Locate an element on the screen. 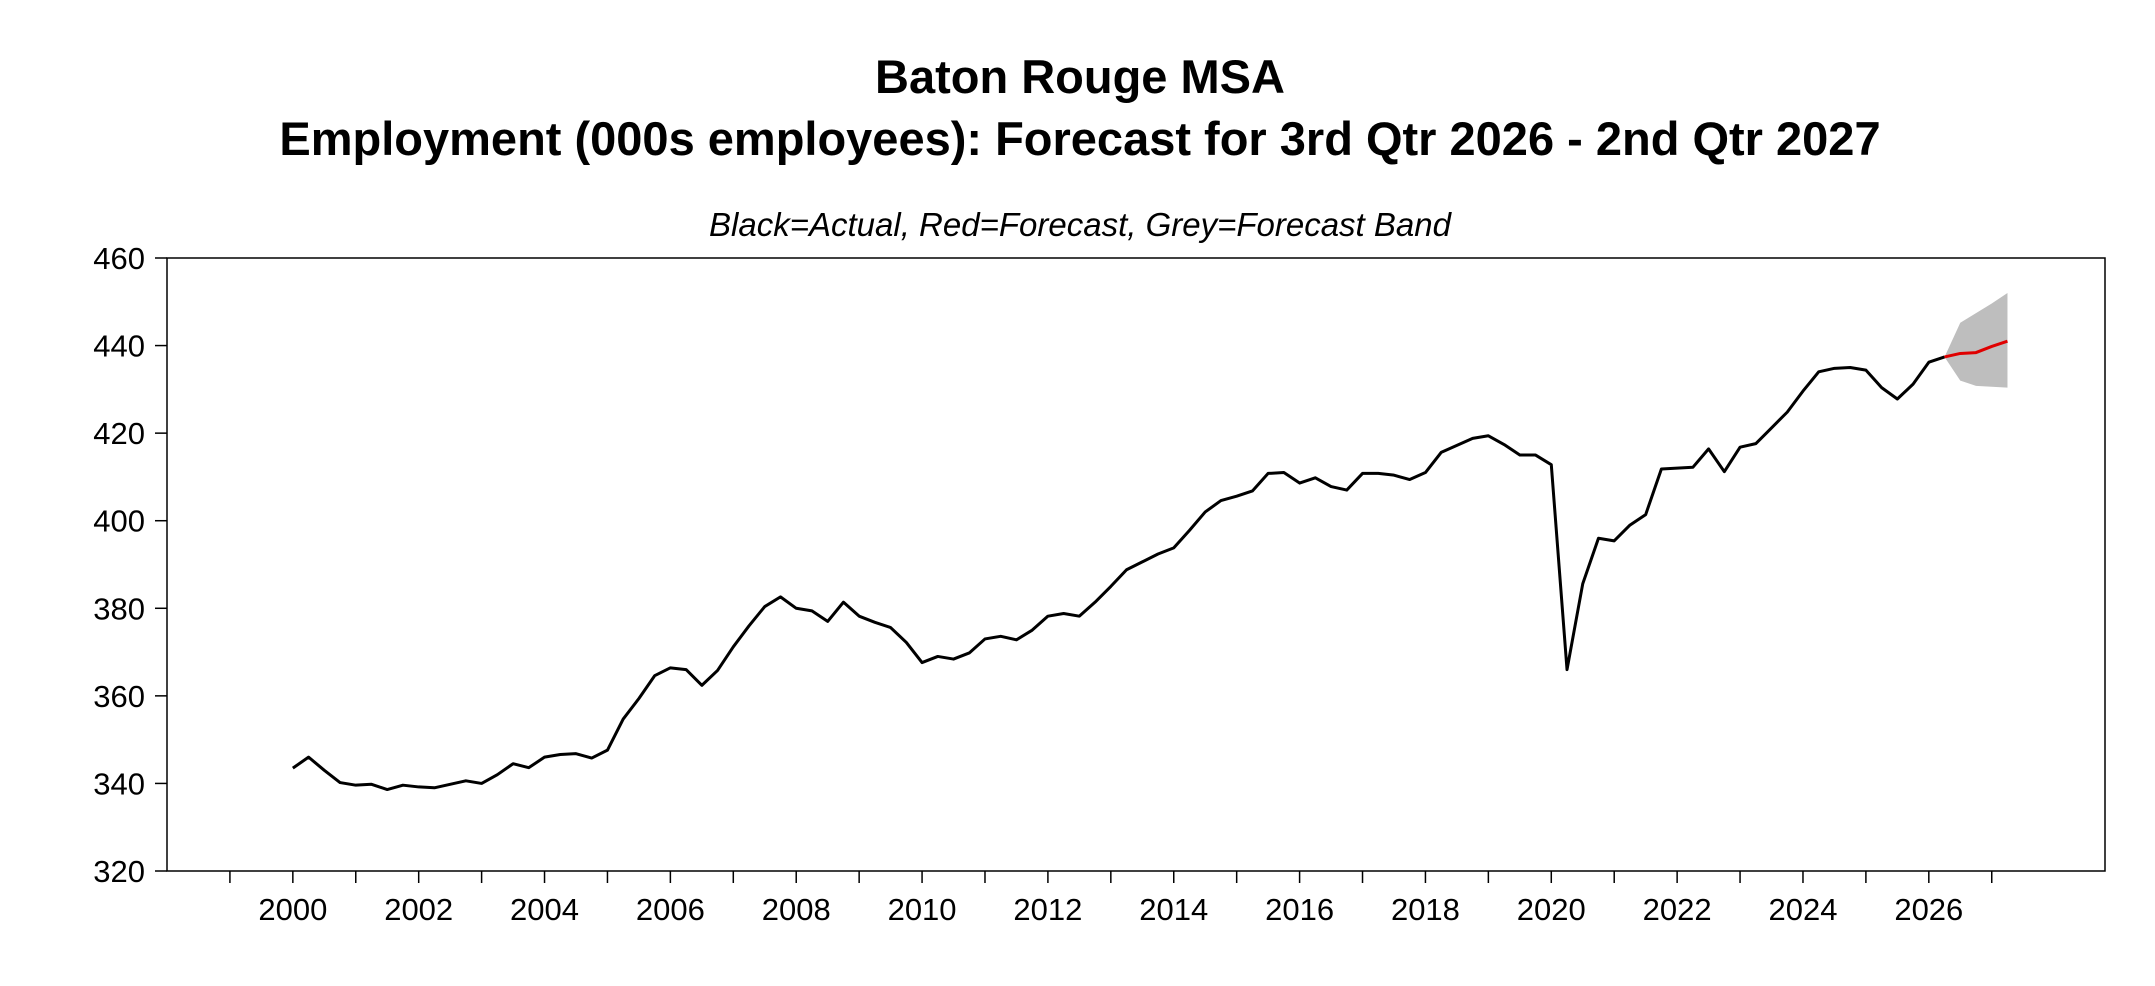  y-tick-label: 440 is located at coordinates (119, 346).